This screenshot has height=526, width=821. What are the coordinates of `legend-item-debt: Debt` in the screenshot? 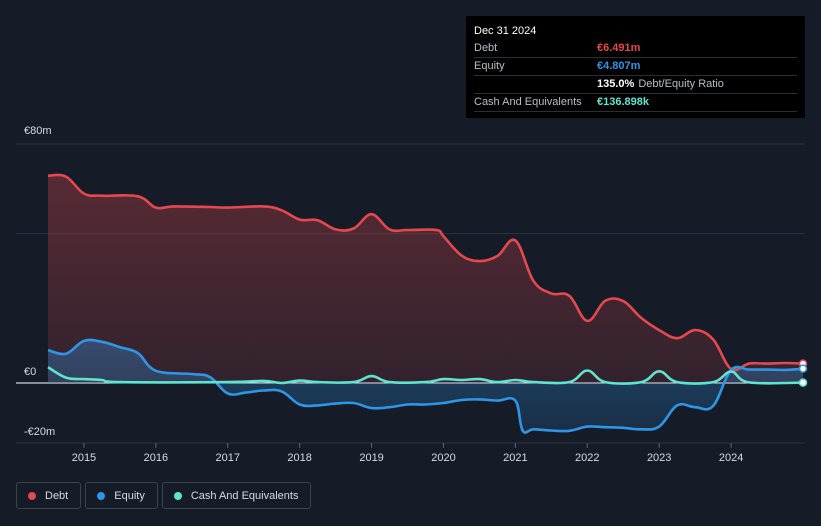 It's located at (49, 495).